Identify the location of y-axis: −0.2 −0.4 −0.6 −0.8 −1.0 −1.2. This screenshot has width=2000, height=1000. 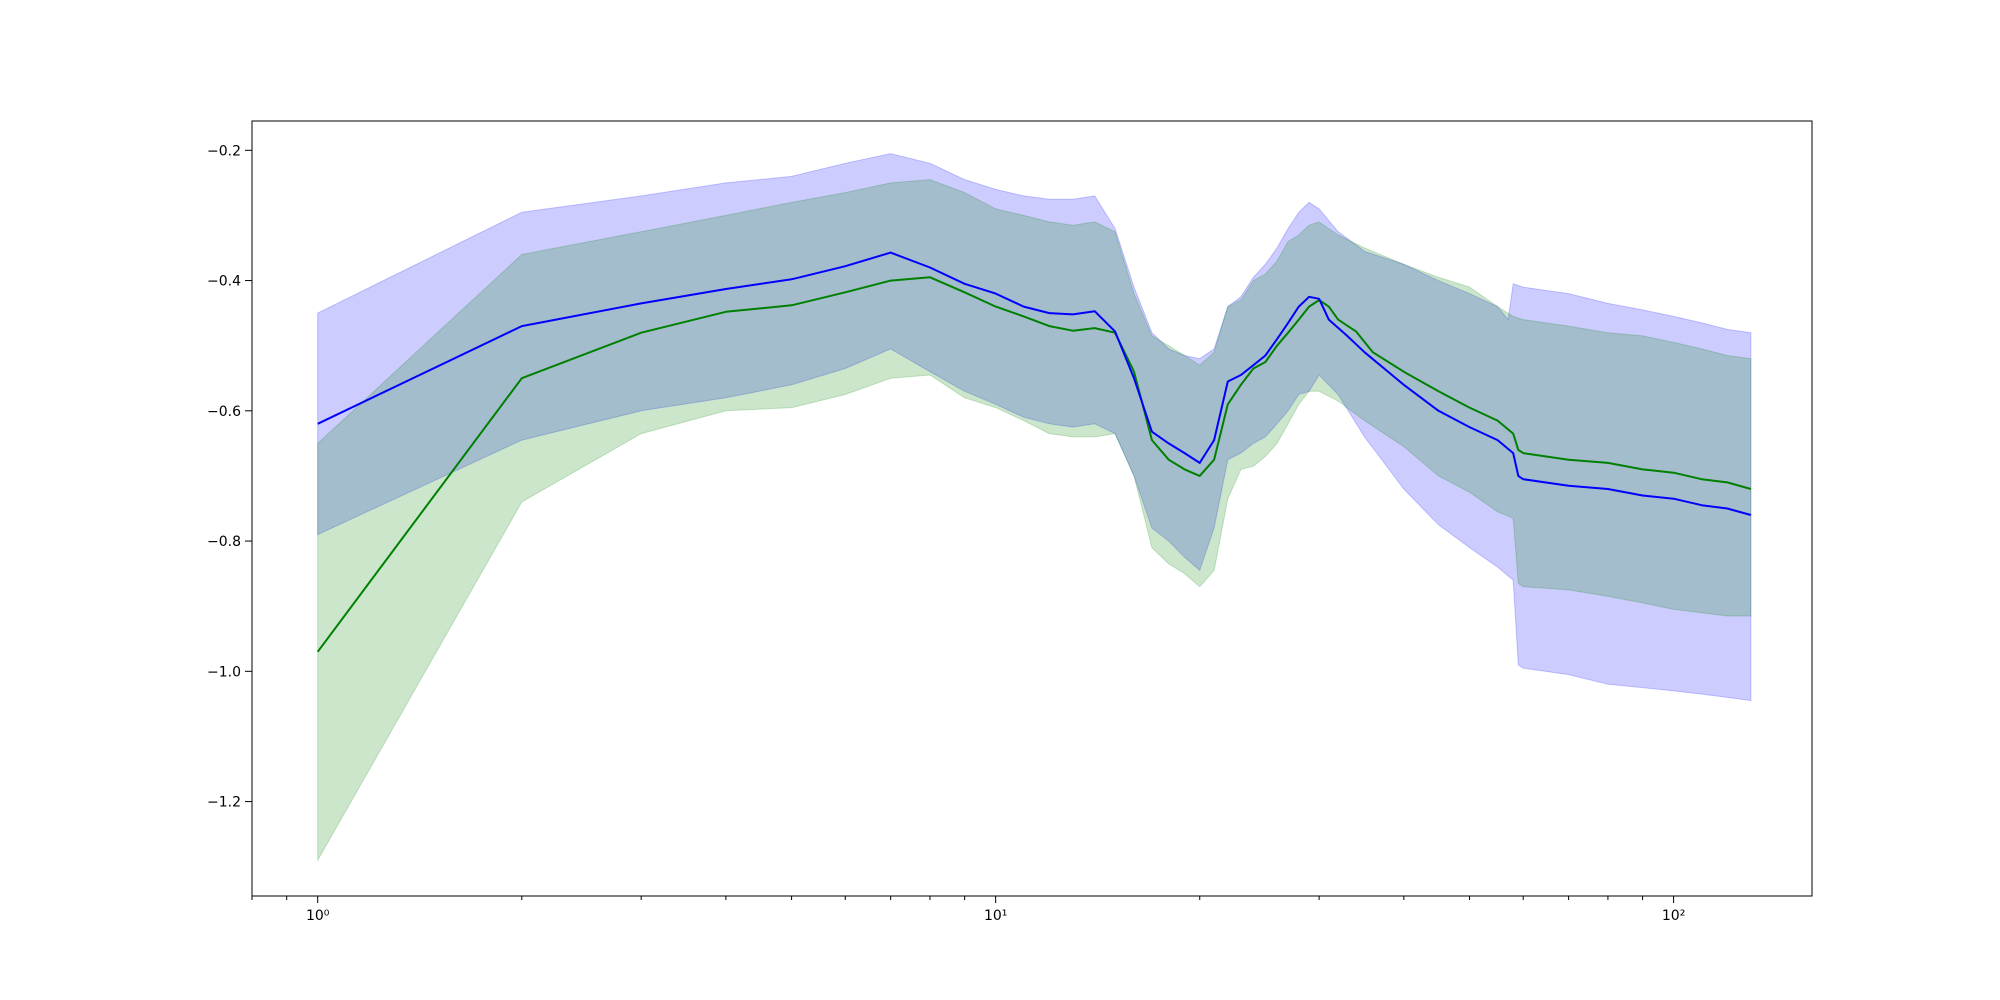
(229, 477).